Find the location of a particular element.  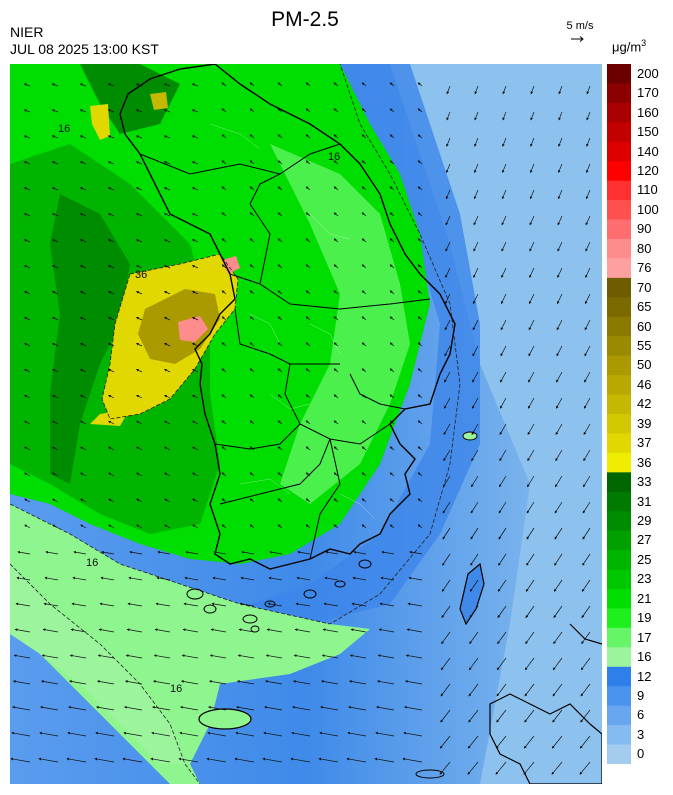

jeju-island is located at coordinates (225, 719).